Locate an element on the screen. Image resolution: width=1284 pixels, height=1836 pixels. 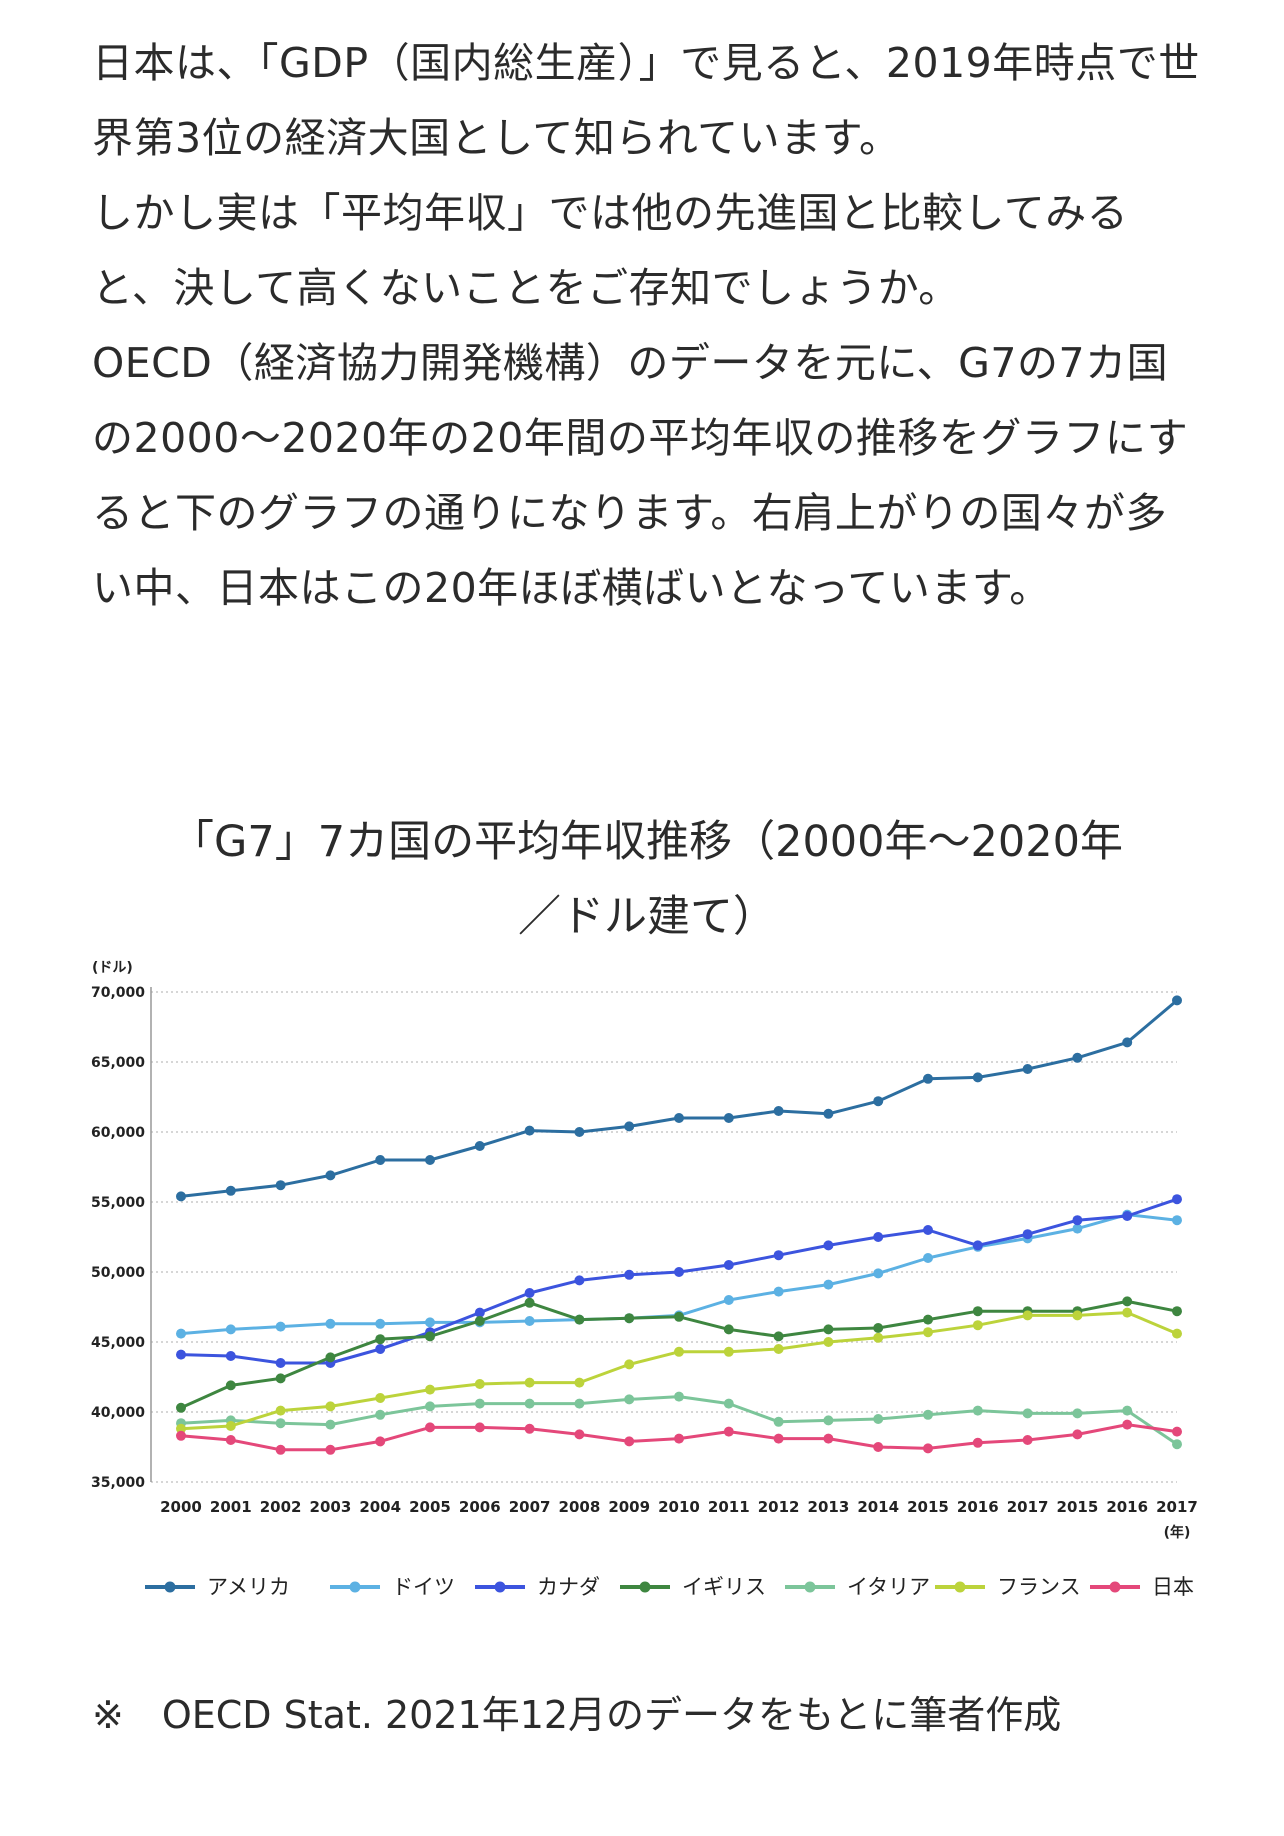
y-tick-label: 45,000 is located at coordinates (118, 1343).